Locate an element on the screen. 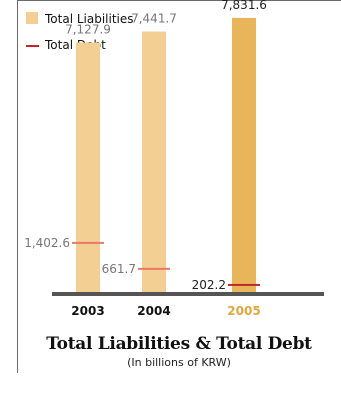  bar-total-liabilities-2005 is located at coordinates (244, 154).